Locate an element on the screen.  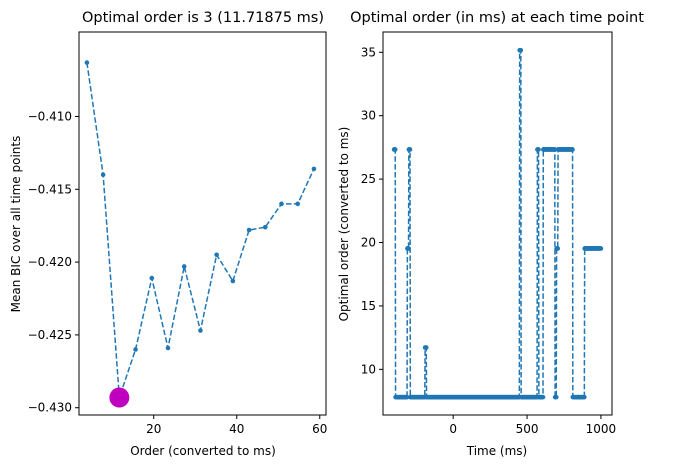
left-y-tick-label: −0.430 is located at coordinates (50, 408).